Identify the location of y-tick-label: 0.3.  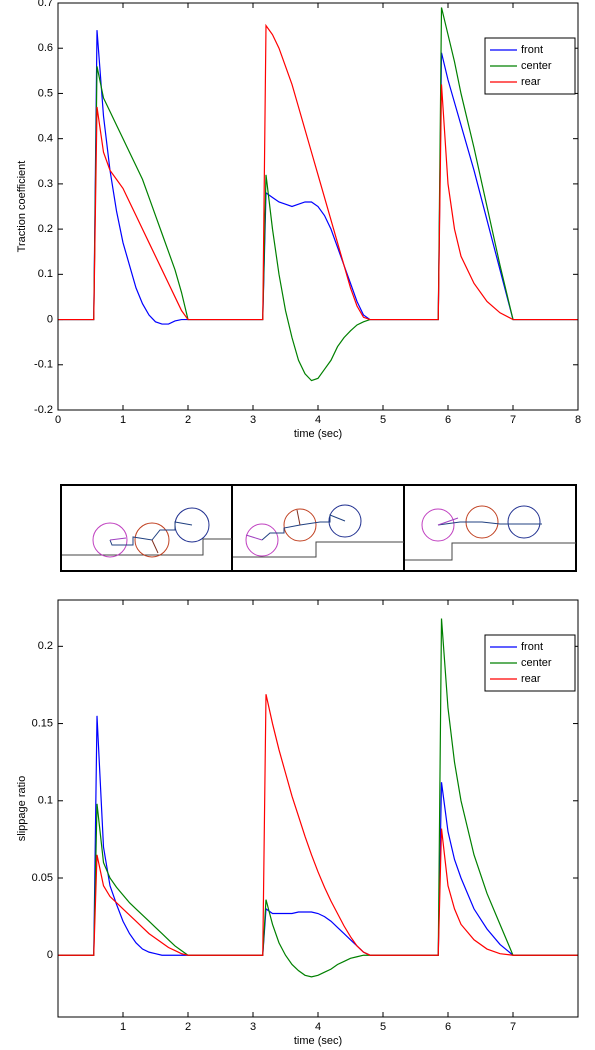
(45, 184).